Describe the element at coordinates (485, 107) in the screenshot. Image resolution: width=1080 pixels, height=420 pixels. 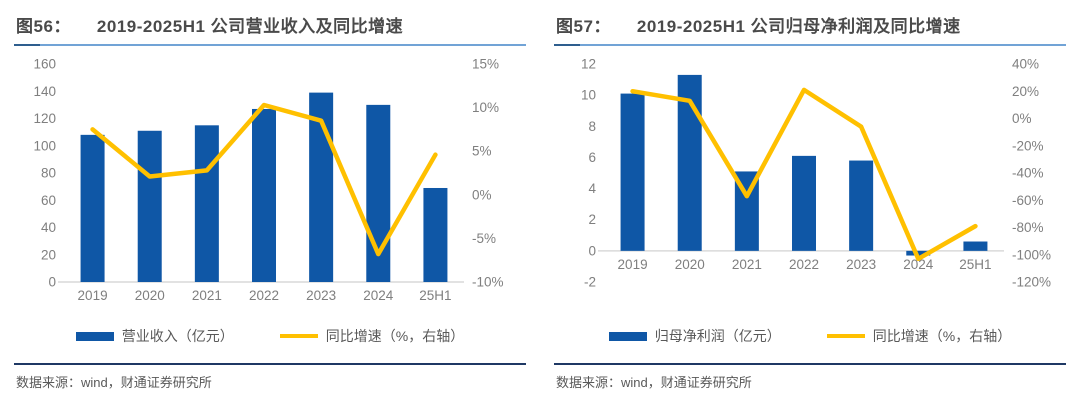
I see `svg-text: 10%` at that location.